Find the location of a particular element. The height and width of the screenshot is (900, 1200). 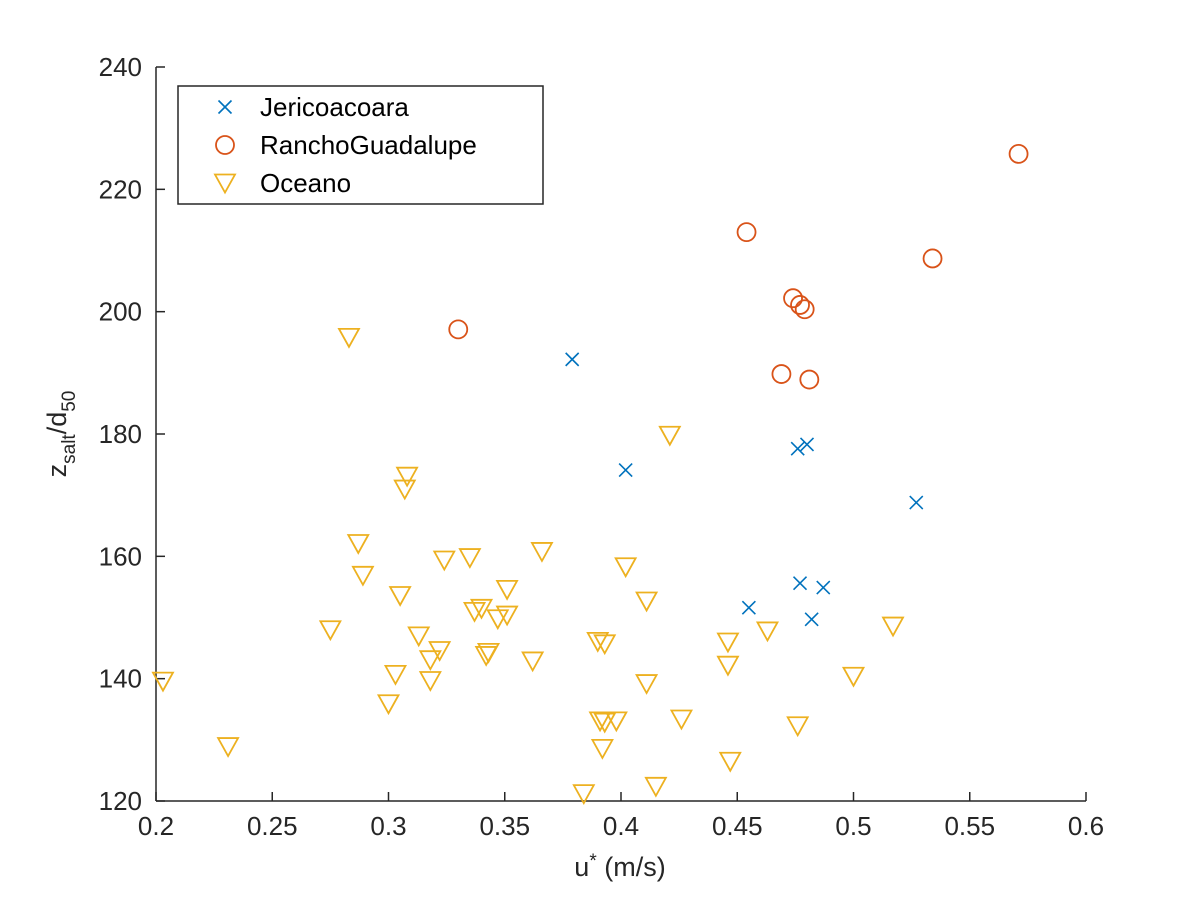

x-tick-label: 0.6 is located at coordinates (1086, 826).